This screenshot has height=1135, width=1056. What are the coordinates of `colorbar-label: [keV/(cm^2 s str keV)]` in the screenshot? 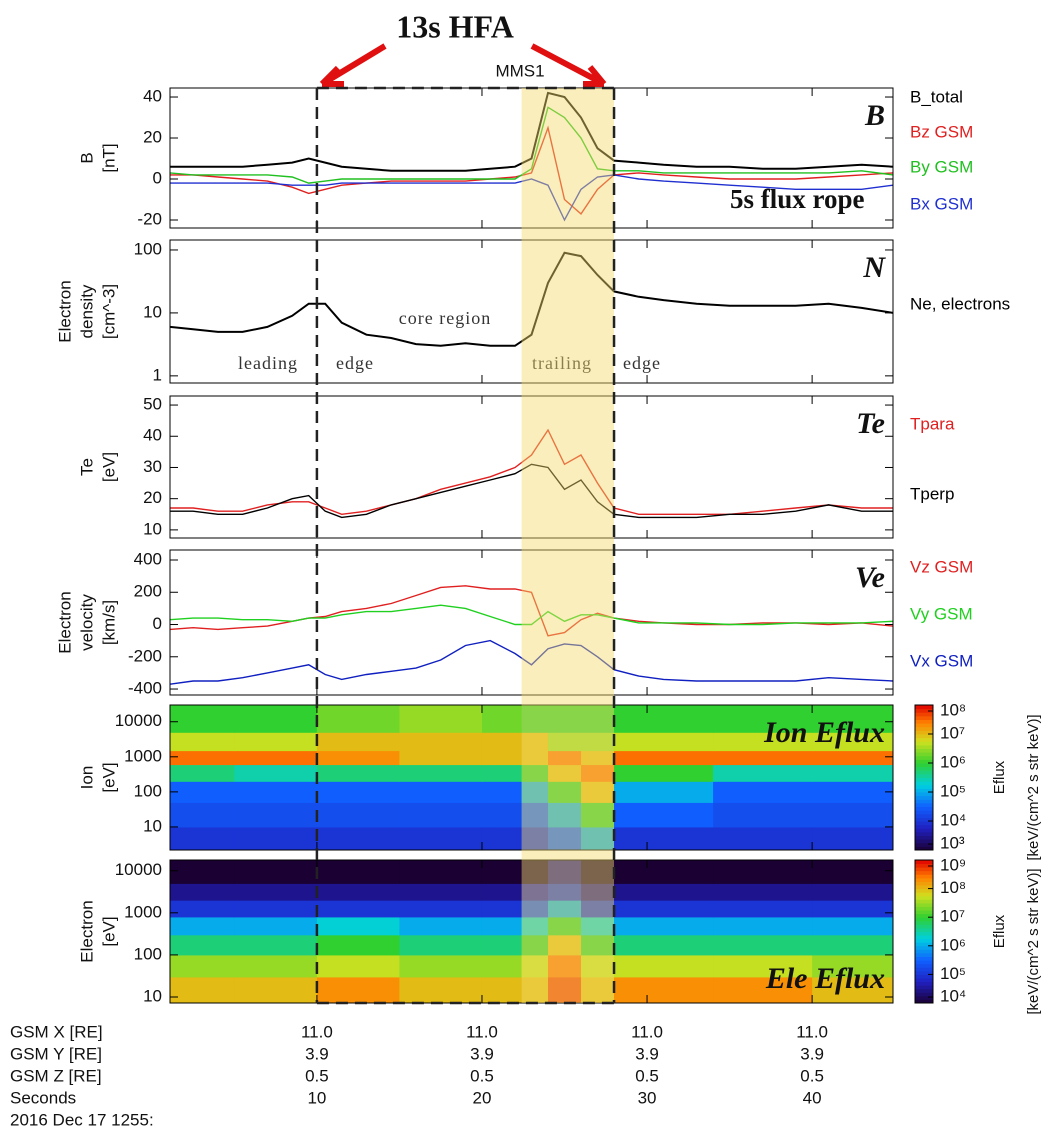 It's located at (1033, 941).